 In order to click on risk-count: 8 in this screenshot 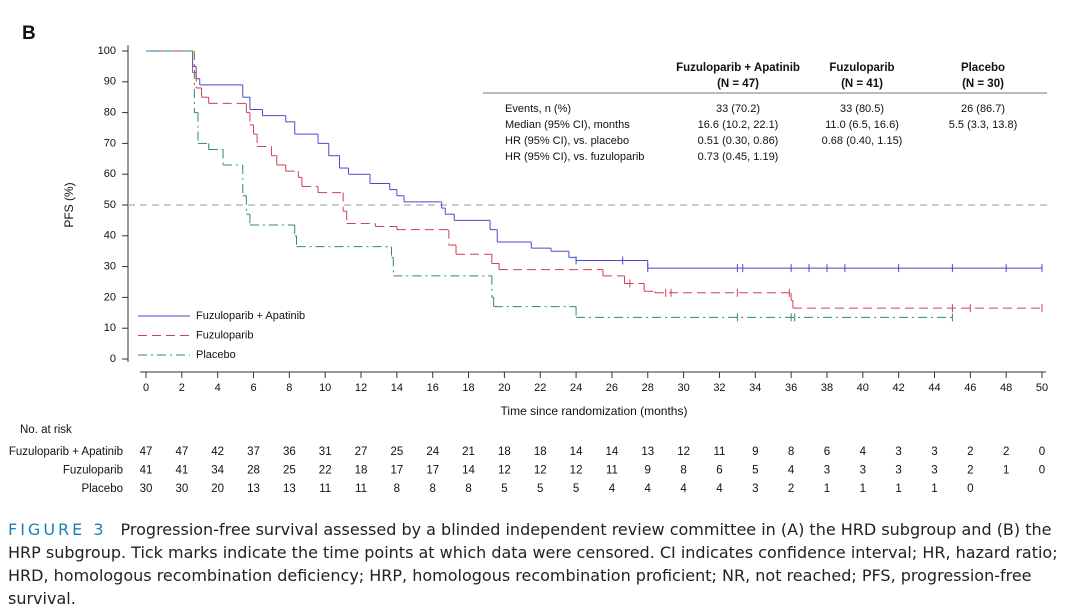, I will do `click(468, 489)`.